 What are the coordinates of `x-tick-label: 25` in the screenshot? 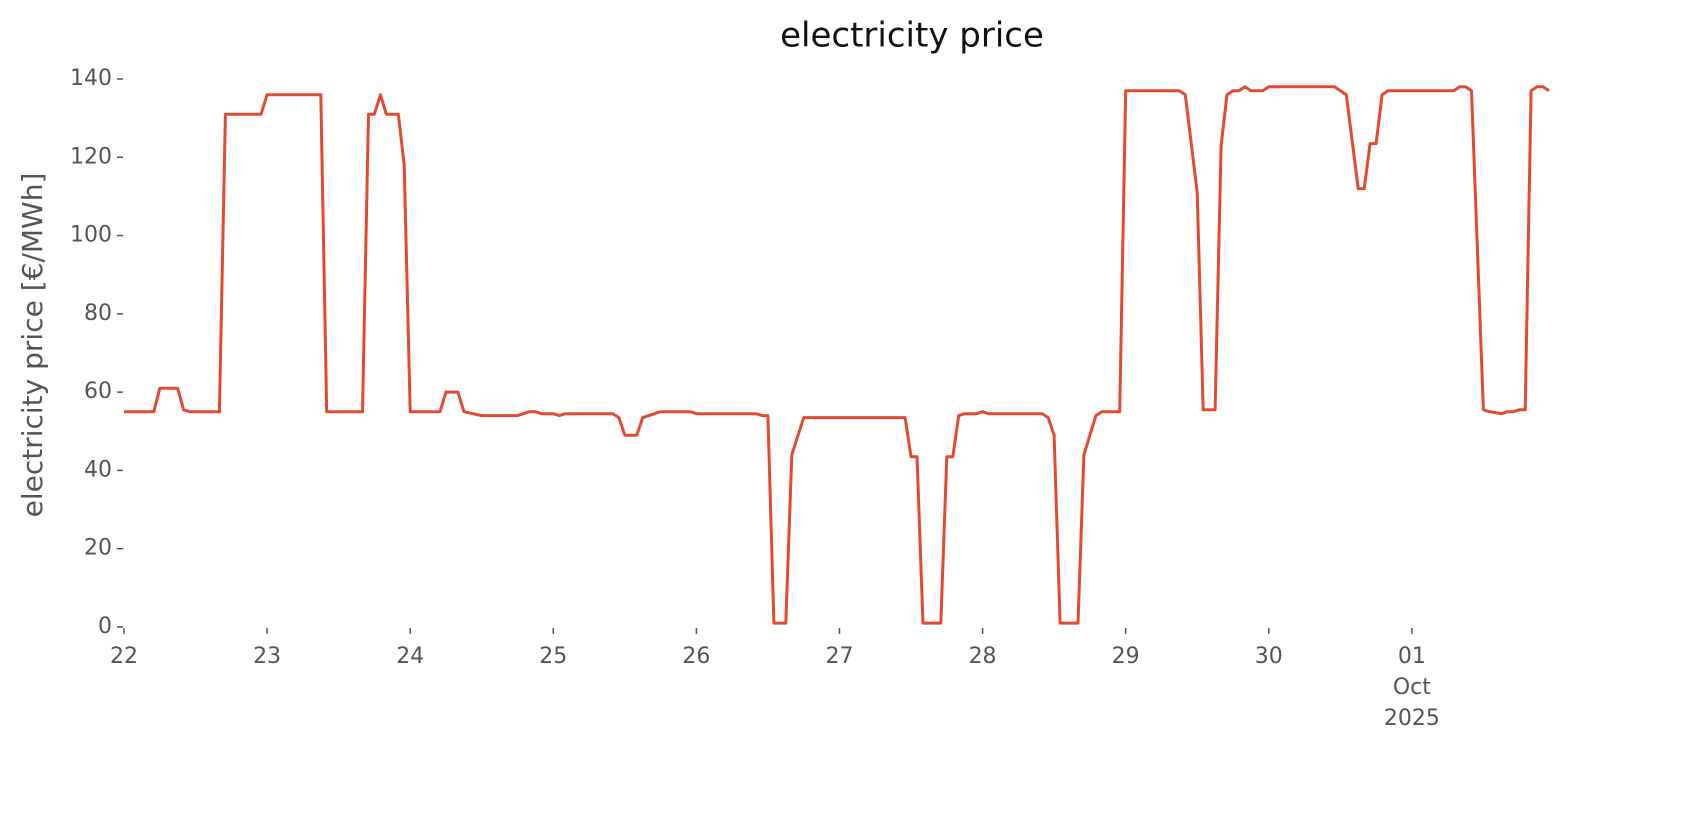 It's located at (553, 656).